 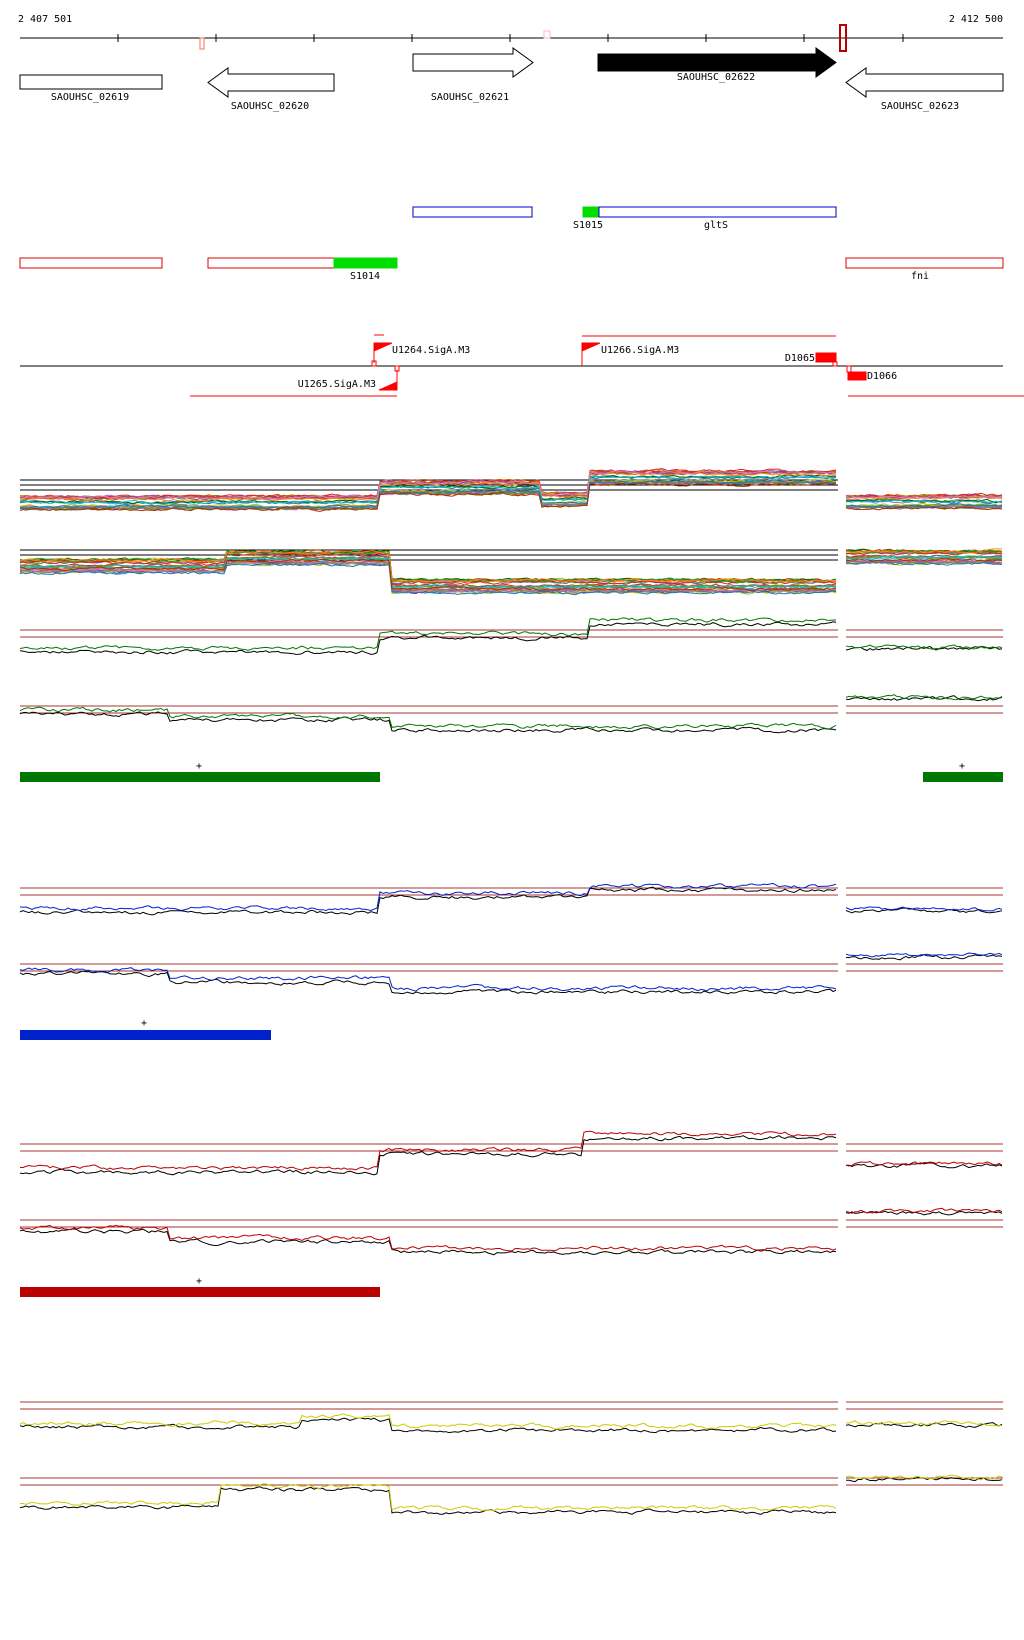 What do you see at coordinates (920, 106) in the screenshot?
I see `gene-label: SAOUHSC_02623` at bounding box center [920, 106].